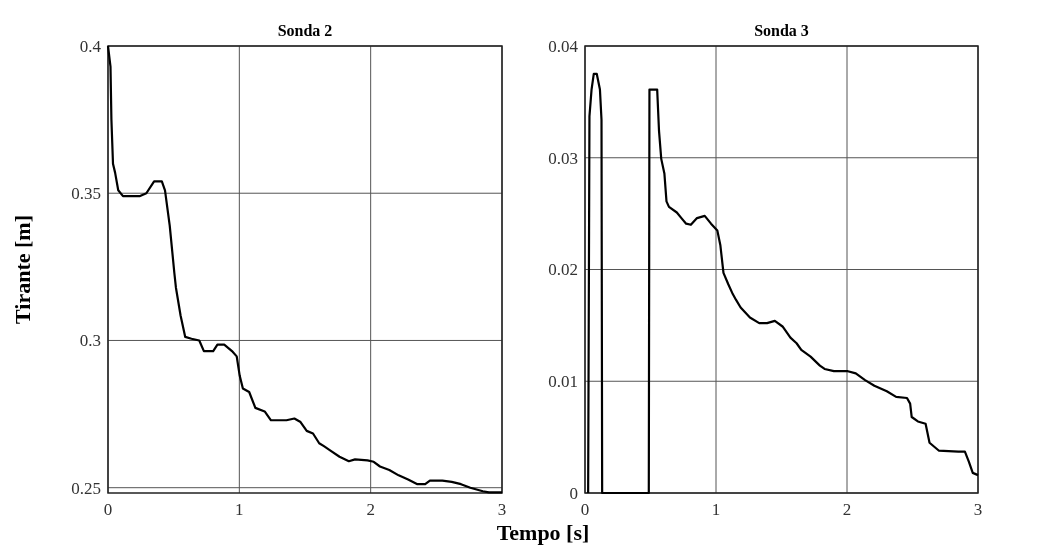 The height and width of the screenshot is (552, 1051). Describe the element at coordinates (22, 269) in the screenshot. I see `y-axis-title: Tirante [m]` at that location.